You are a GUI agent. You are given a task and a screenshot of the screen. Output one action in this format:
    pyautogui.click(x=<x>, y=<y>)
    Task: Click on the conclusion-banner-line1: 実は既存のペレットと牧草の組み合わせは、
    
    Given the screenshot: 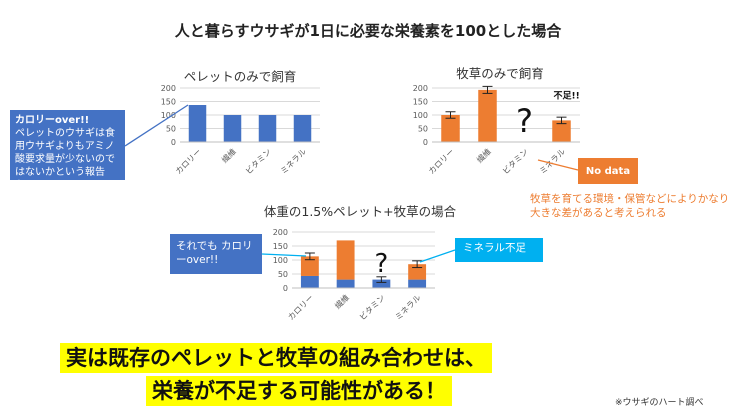 What is the action you would take?
    pyautogui.click(x=276, y=358)
    